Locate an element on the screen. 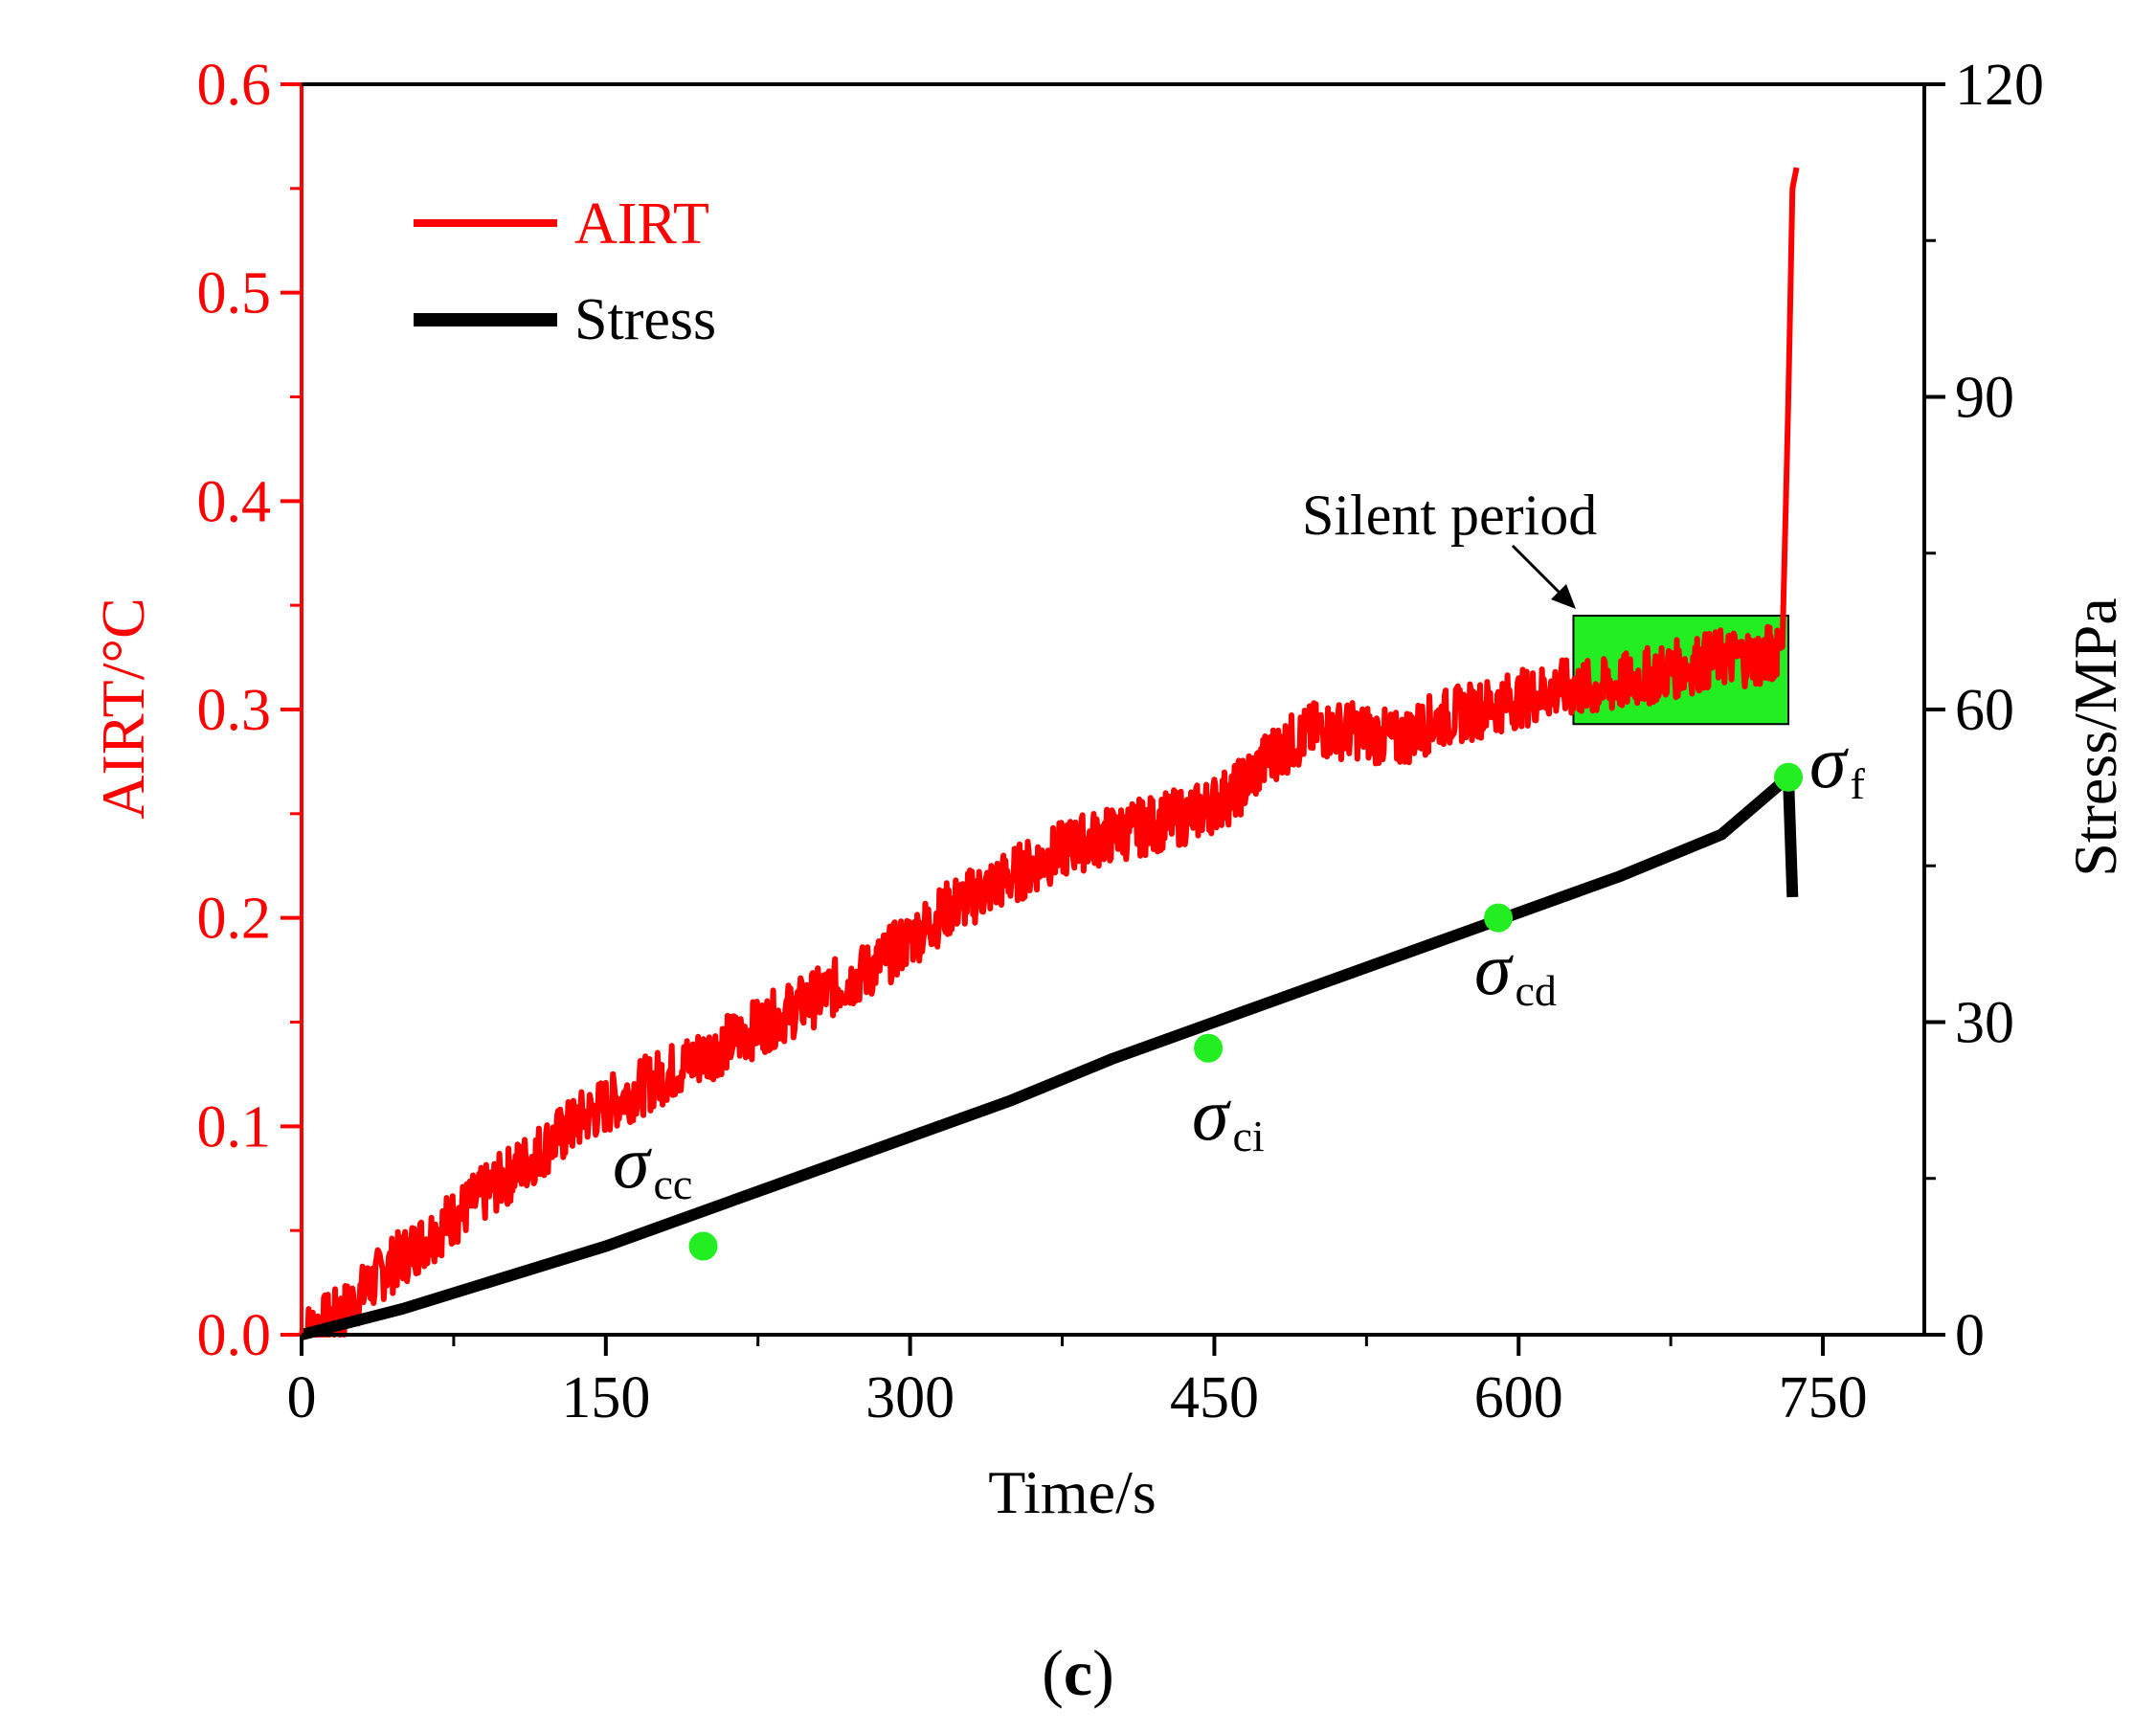 The height and width of the screenshot is (1734, 2156). marker-label-cd-symbol: σ is located at coordinates (1494, 968).